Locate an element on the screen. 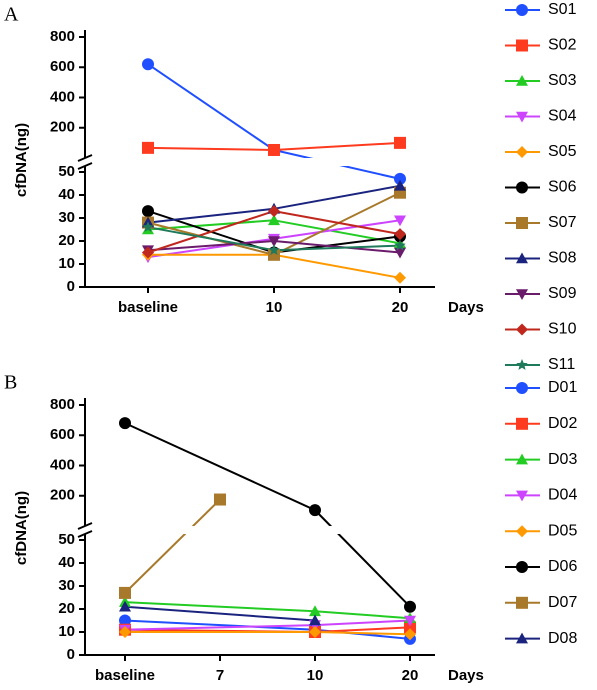 The image size is (597, 690). y-tick-label: 40 is located at coordinates (66, 562).